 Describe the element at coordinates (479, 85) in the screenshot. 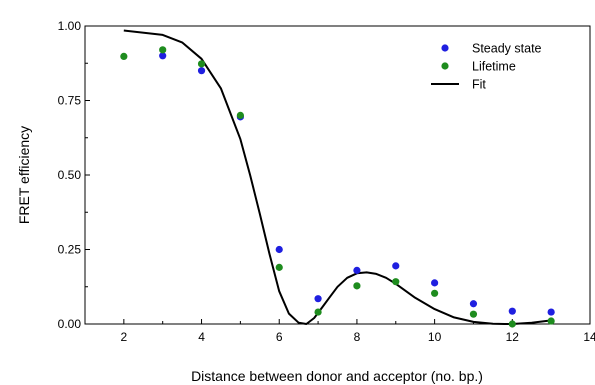

I see `legend-fit-label: Fit` at that location.